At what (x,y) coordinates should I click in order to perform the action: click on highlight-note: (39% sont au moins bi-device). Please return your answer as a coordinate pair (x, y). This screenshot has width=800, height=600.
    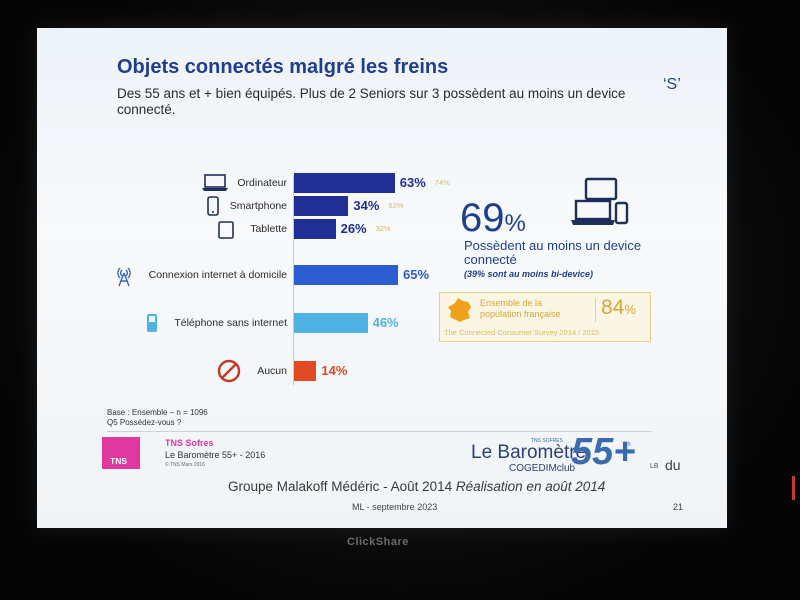
    Looking at the image, I should click on (529, 274).